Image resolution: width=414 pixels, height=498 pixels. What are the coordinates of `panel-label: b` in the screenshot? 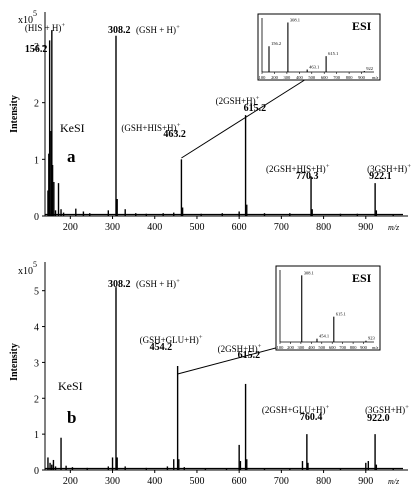 It's located at (71, 417).